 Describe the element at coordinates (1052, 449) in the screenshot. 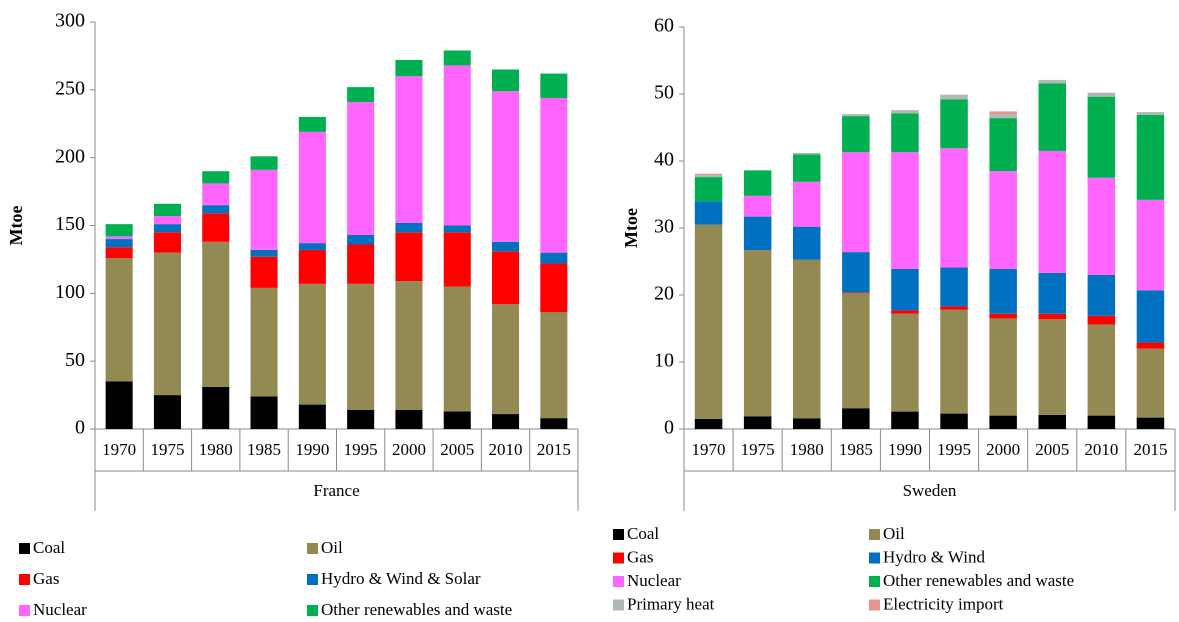

I see `x-tick-label: 2005` at that location.